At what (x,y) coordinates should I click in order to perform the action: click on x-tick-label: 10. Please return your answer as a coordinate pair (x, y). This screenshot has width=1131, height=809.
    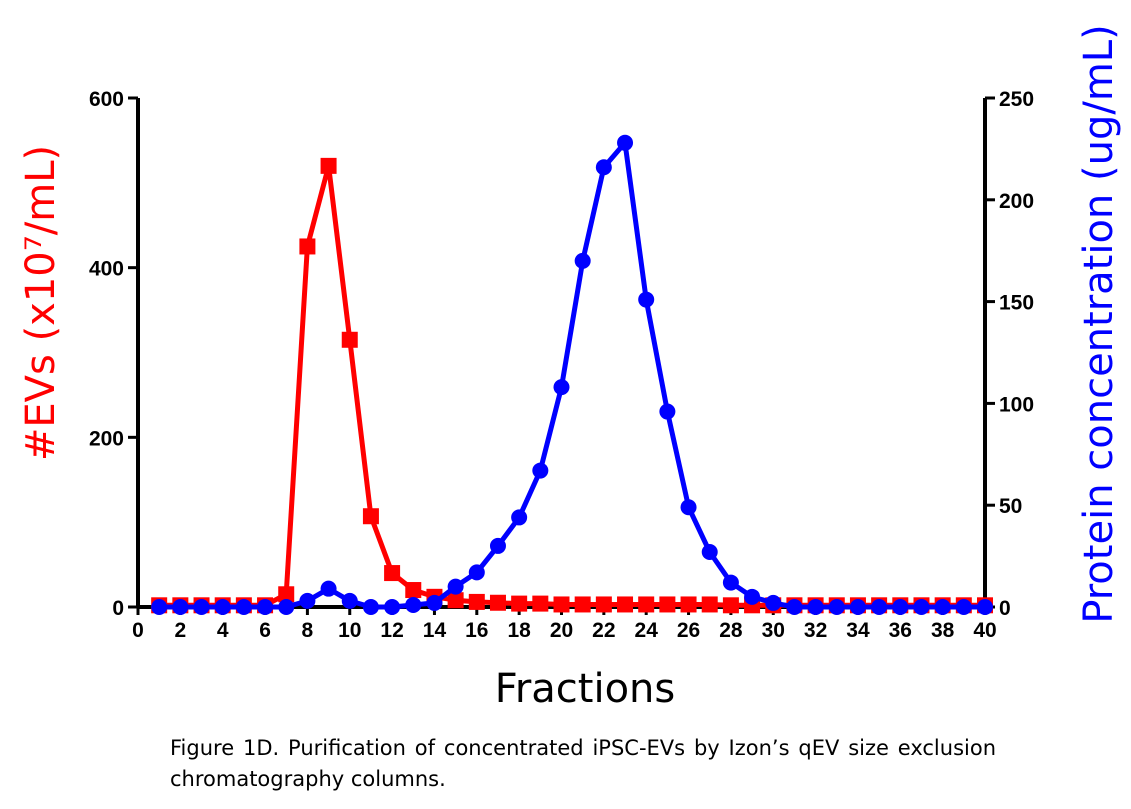
    Looking at the image, I should click on (349, 630).